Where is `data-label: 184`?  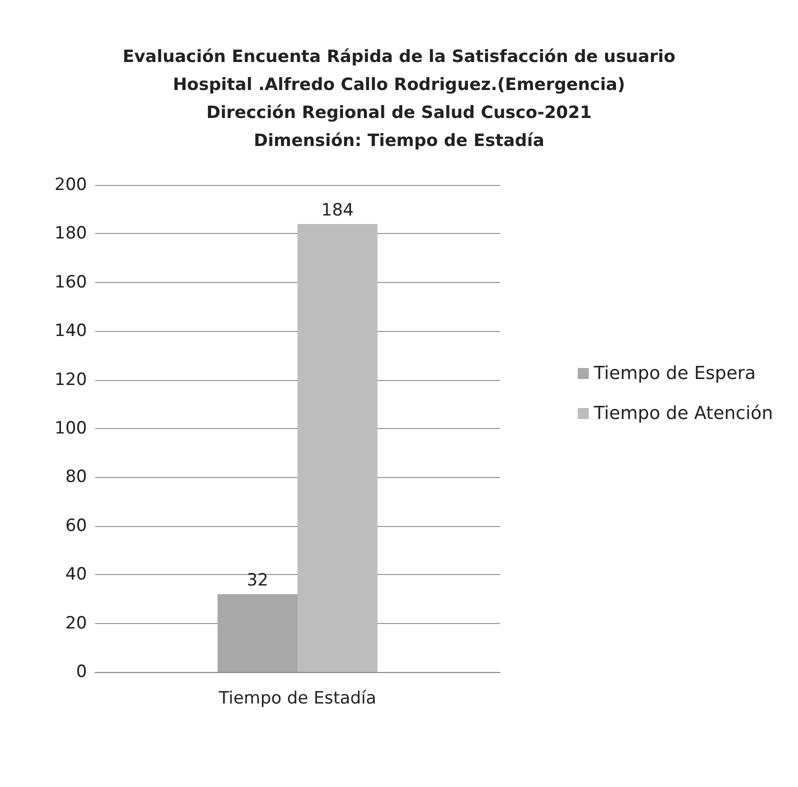
data-label: 184 is located at coordinates (337, 210).